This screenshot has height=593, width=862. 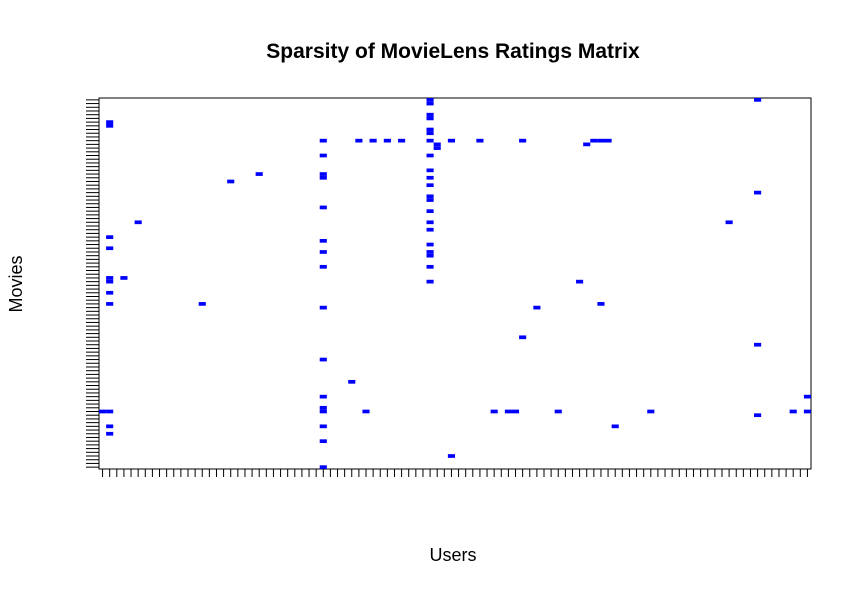 What do you see at coordinates (453, 51) in the screenshot?
I see `chart-title: Sparsity of MovieLens Ratings Matrix` at bounding box center [453, 51].